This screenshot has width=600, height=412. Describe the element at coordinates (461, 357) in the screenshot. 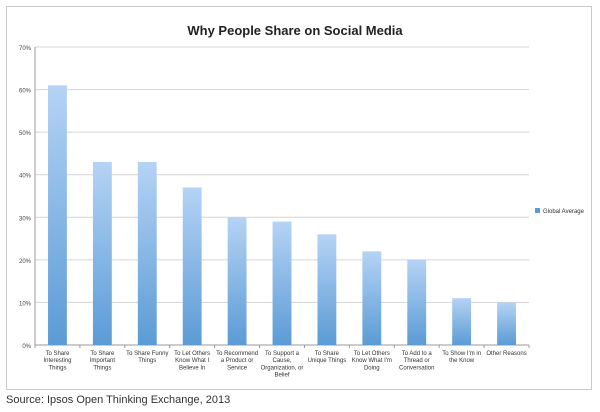

I see `x-tick-label: To Show I'm in the Know` at that location.